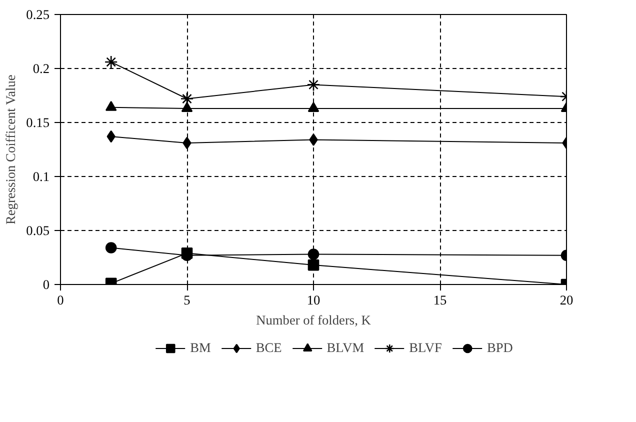 This screenshot has width=636, height=422. Describe the element at coordinates (567, 300) in the screenshot. I see `x-tick-label: 20` at that location.